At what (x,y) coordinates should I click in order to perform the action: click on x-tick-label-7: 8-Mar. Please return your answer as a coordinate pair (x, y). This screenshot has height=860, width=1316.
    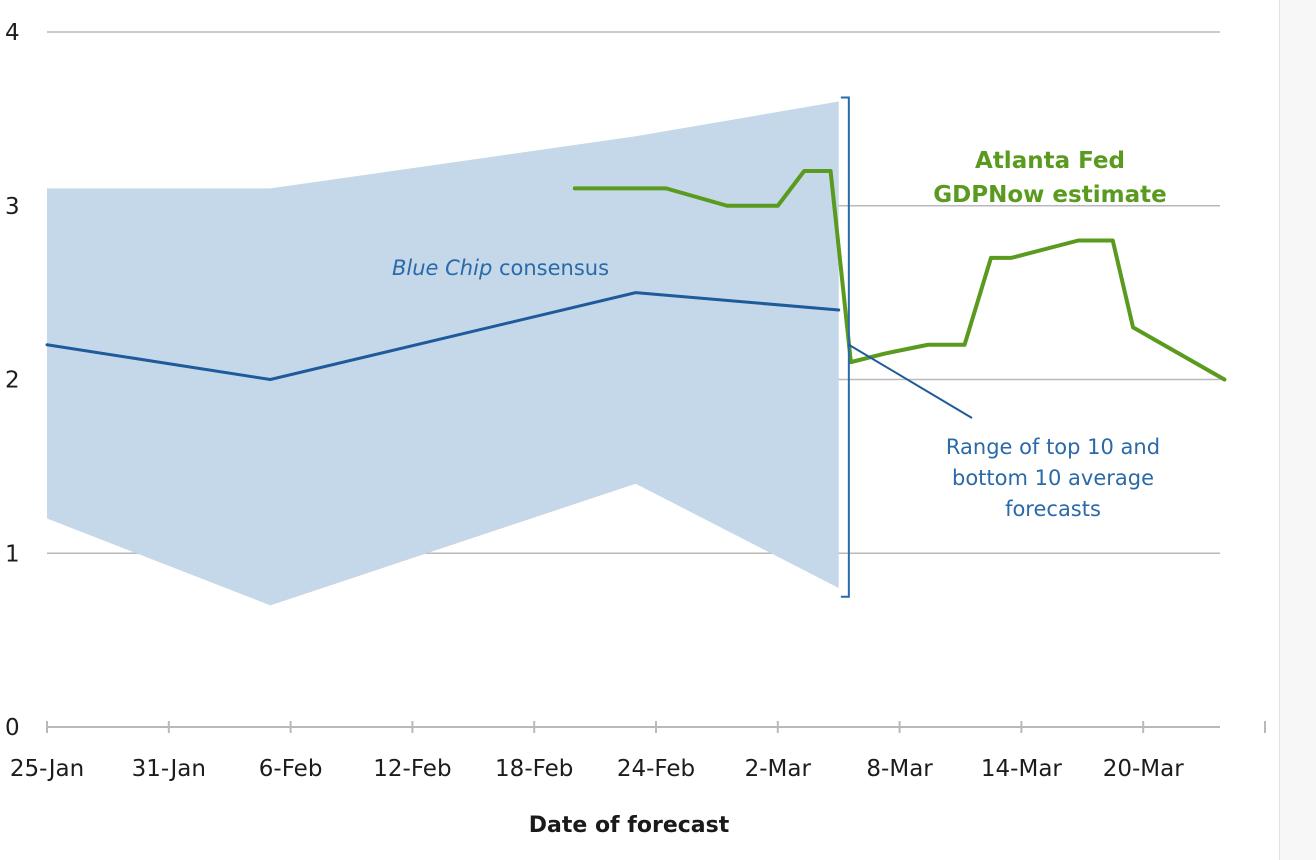
    Looking at the image, I should click on (899, 769).